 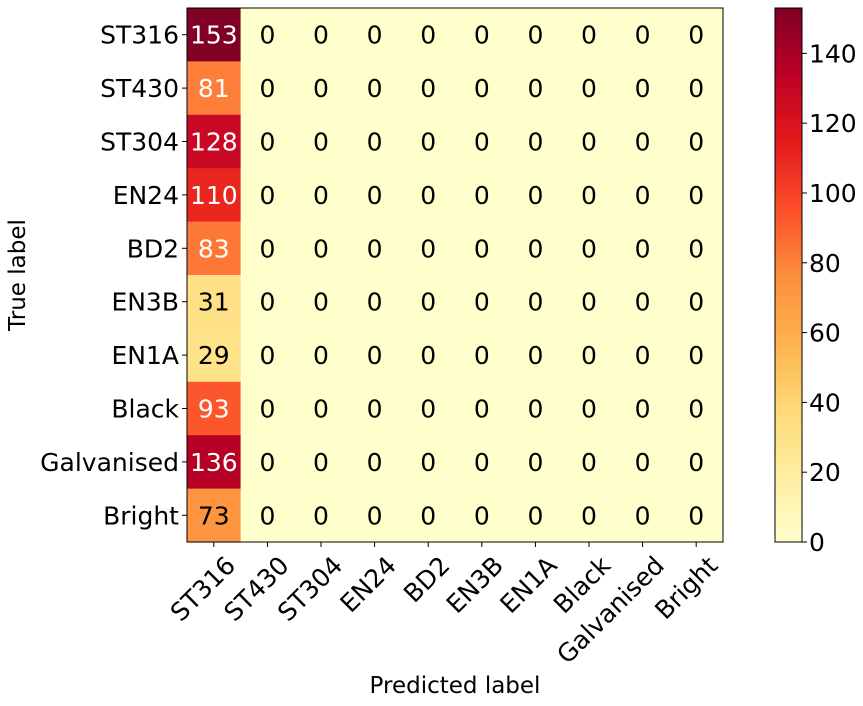 What do you see at coordinates (145, 409) in the screenshot?
I see `y-tick-label: Black` at bounding box center [145, 409].